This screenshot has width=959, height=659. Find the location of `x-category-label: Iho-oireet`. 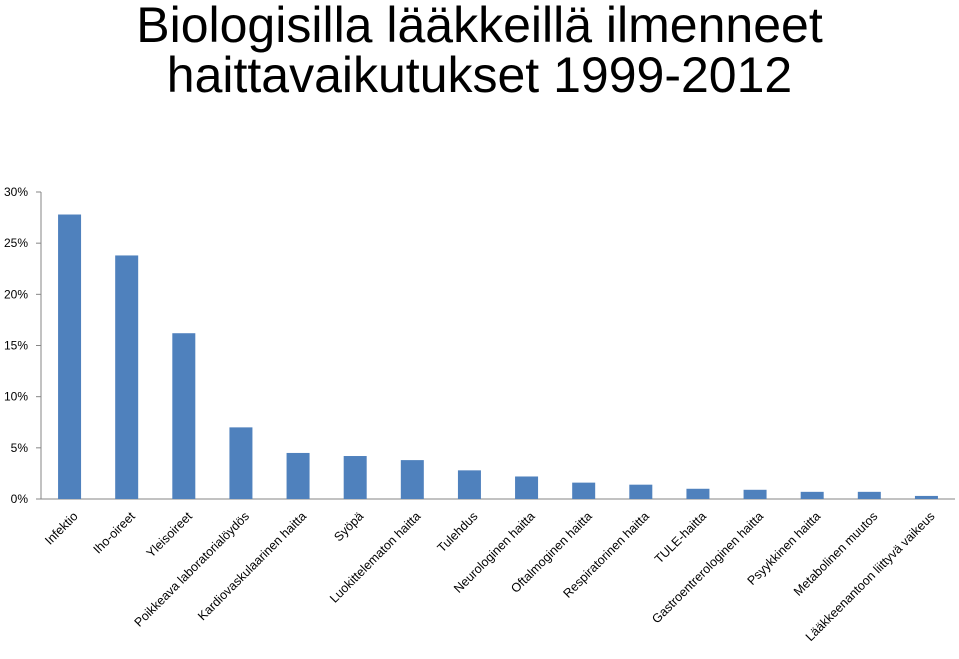

x-category-label: Iho-oireet is located at coordinates (115, 533).